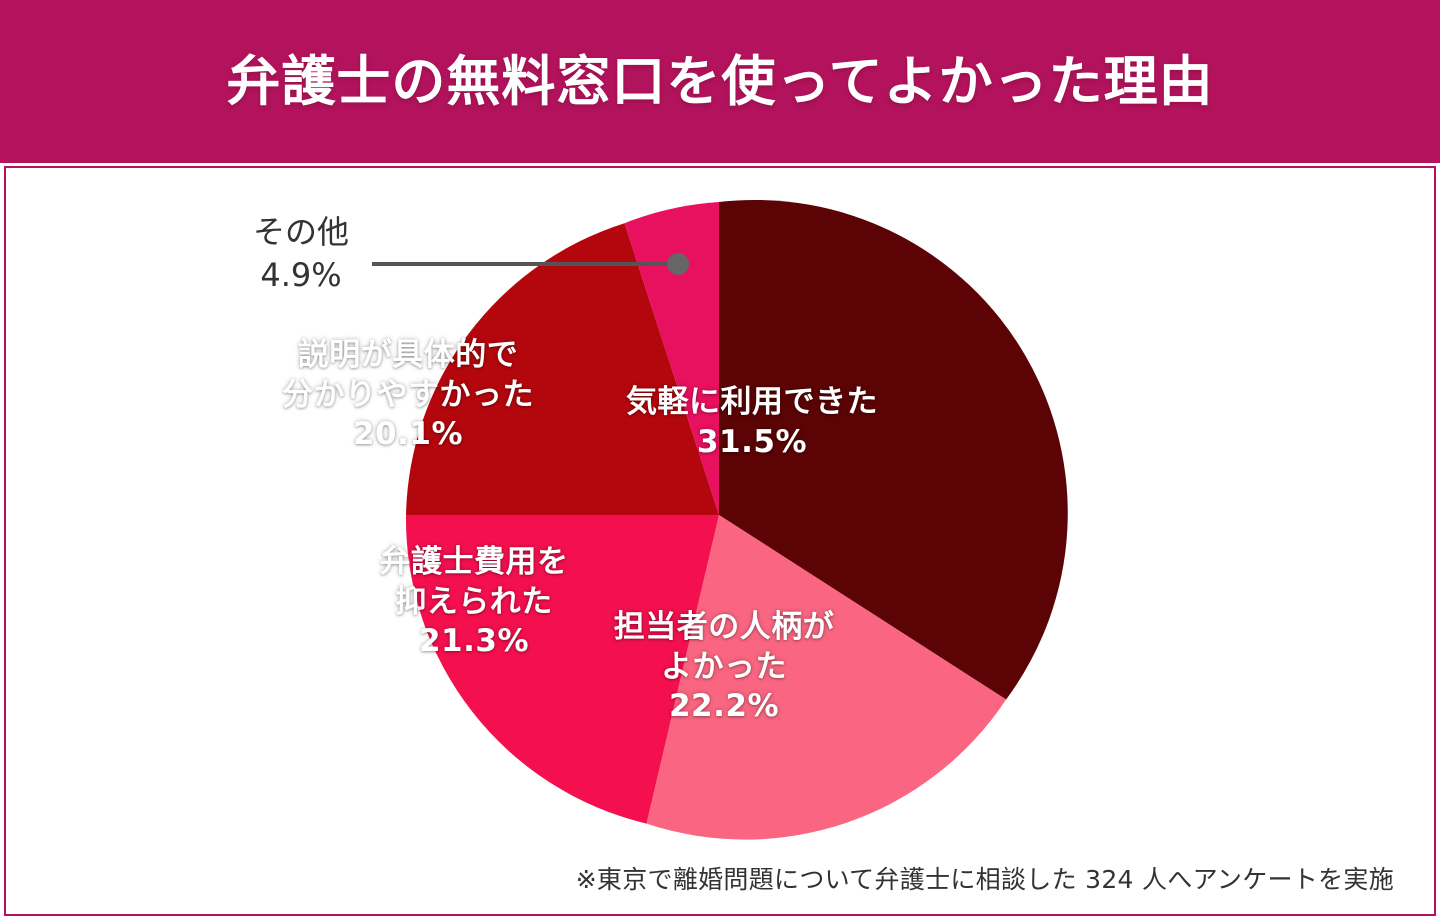  I want to click on pie-slice-tantou, so click(826, 677).